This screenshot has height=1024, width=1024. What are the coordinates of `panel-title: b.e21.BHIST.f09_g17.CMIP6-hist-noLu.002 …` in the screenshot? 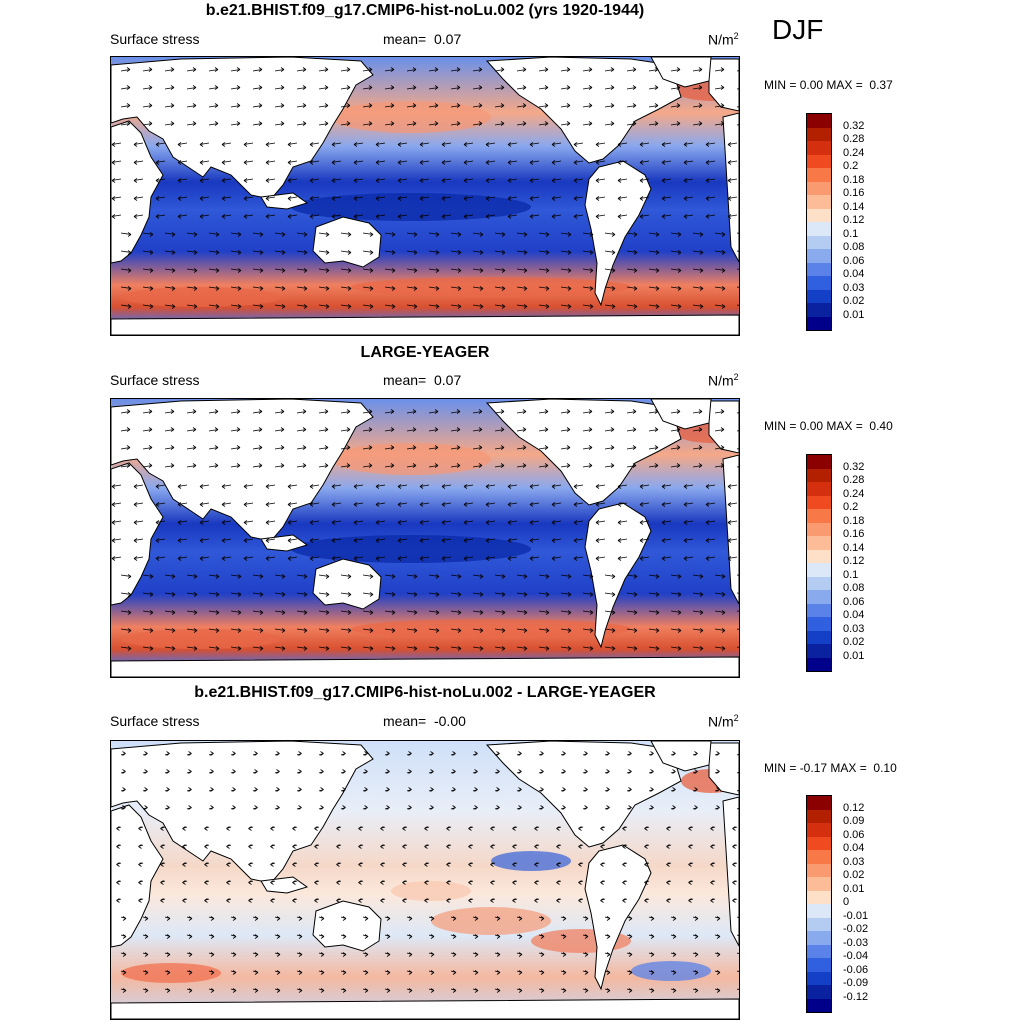 It's located at (425, 10).